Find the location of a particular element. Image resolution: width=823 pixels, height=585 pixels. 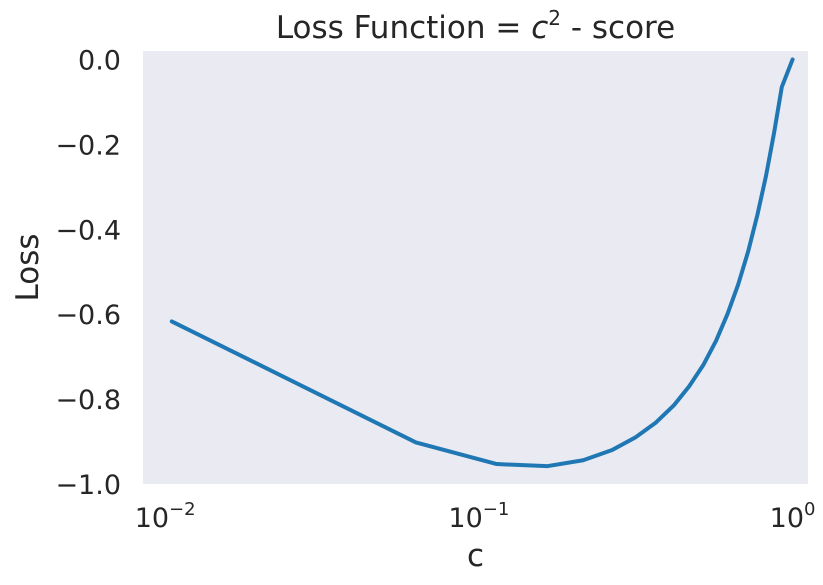

x-tick-exponent: −2 is located at coordinates (182, 509).